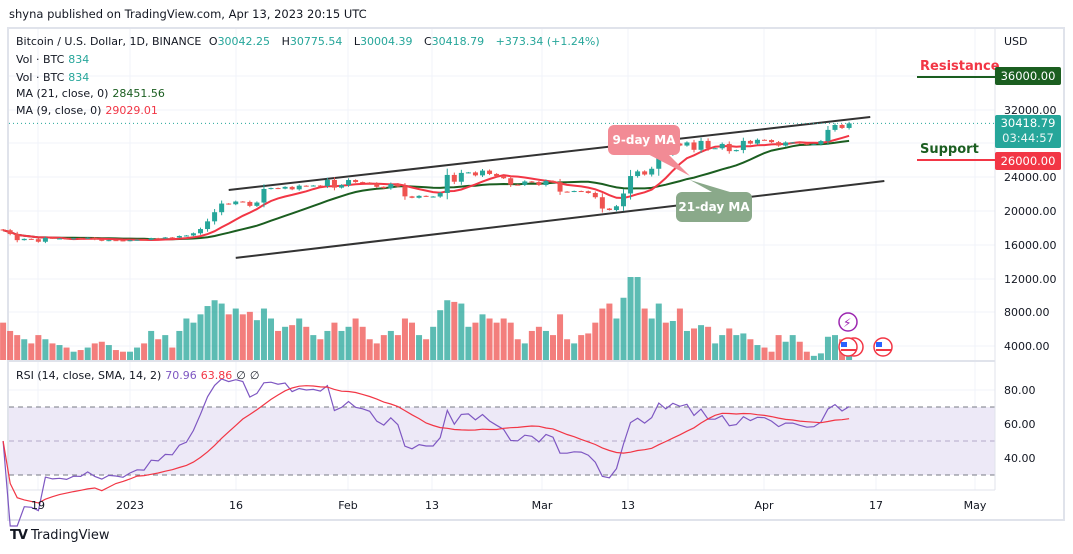  What do you see at coordinates (879, 344) in the screenshot?
I see `flag-canton` at bounding box center [879, 344].